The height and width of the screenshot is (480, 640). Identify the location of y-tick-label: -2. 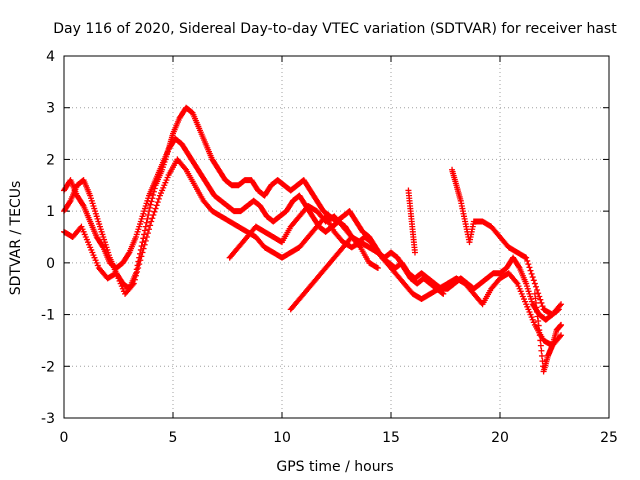
(48, 367).